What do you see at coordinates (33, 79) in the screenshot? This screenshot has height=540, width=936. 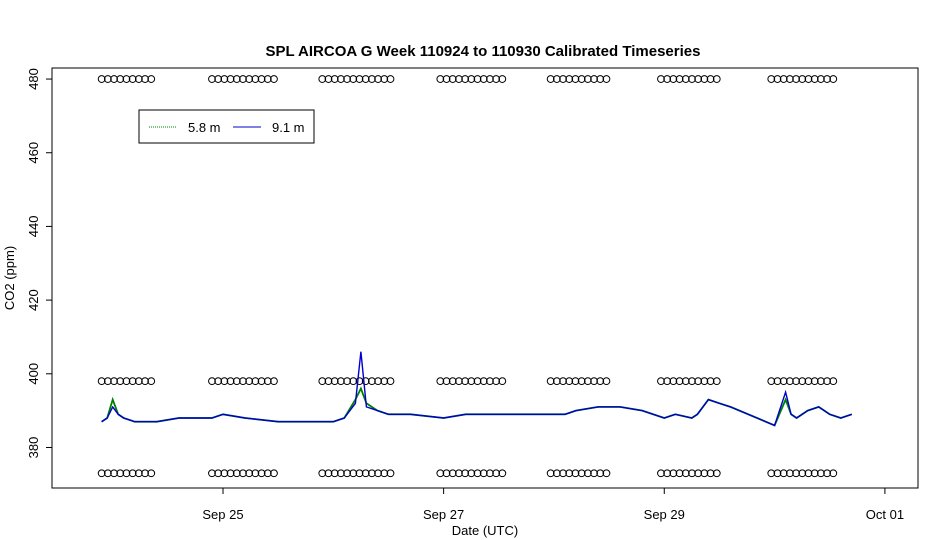 I see `y-tick-label: 480` at bounding box center [33, 79].